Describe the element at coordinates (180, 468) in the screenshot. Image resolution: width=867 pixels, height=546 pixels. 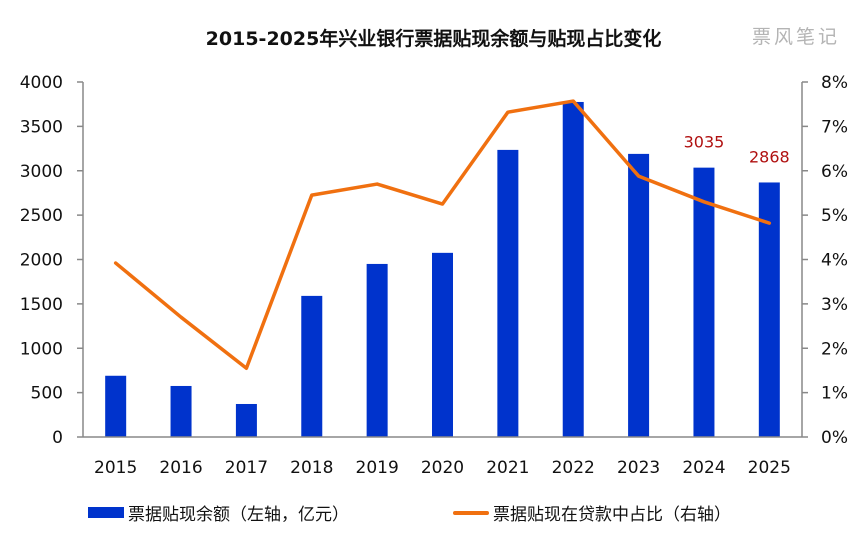
I see `x-tick-label: 2016` at that location.